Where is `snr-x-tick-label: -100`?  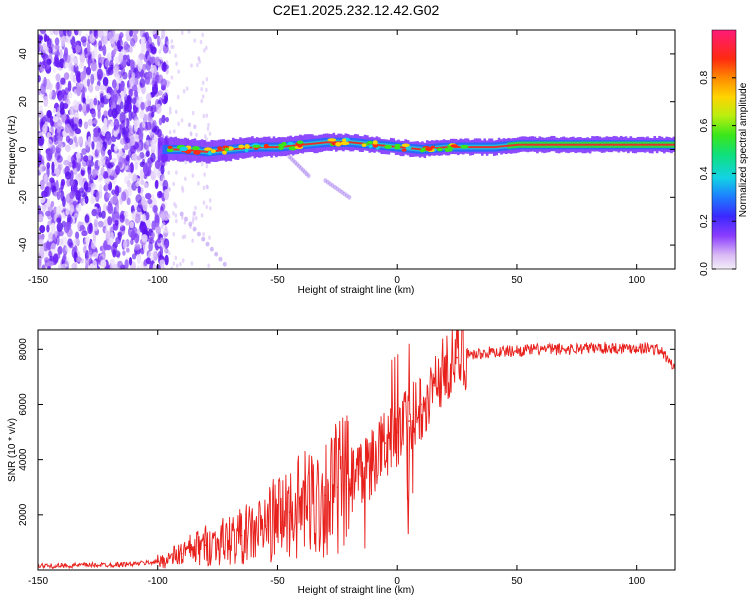
snr-x-tick-label: -100 is located at coordinates (158, 581).